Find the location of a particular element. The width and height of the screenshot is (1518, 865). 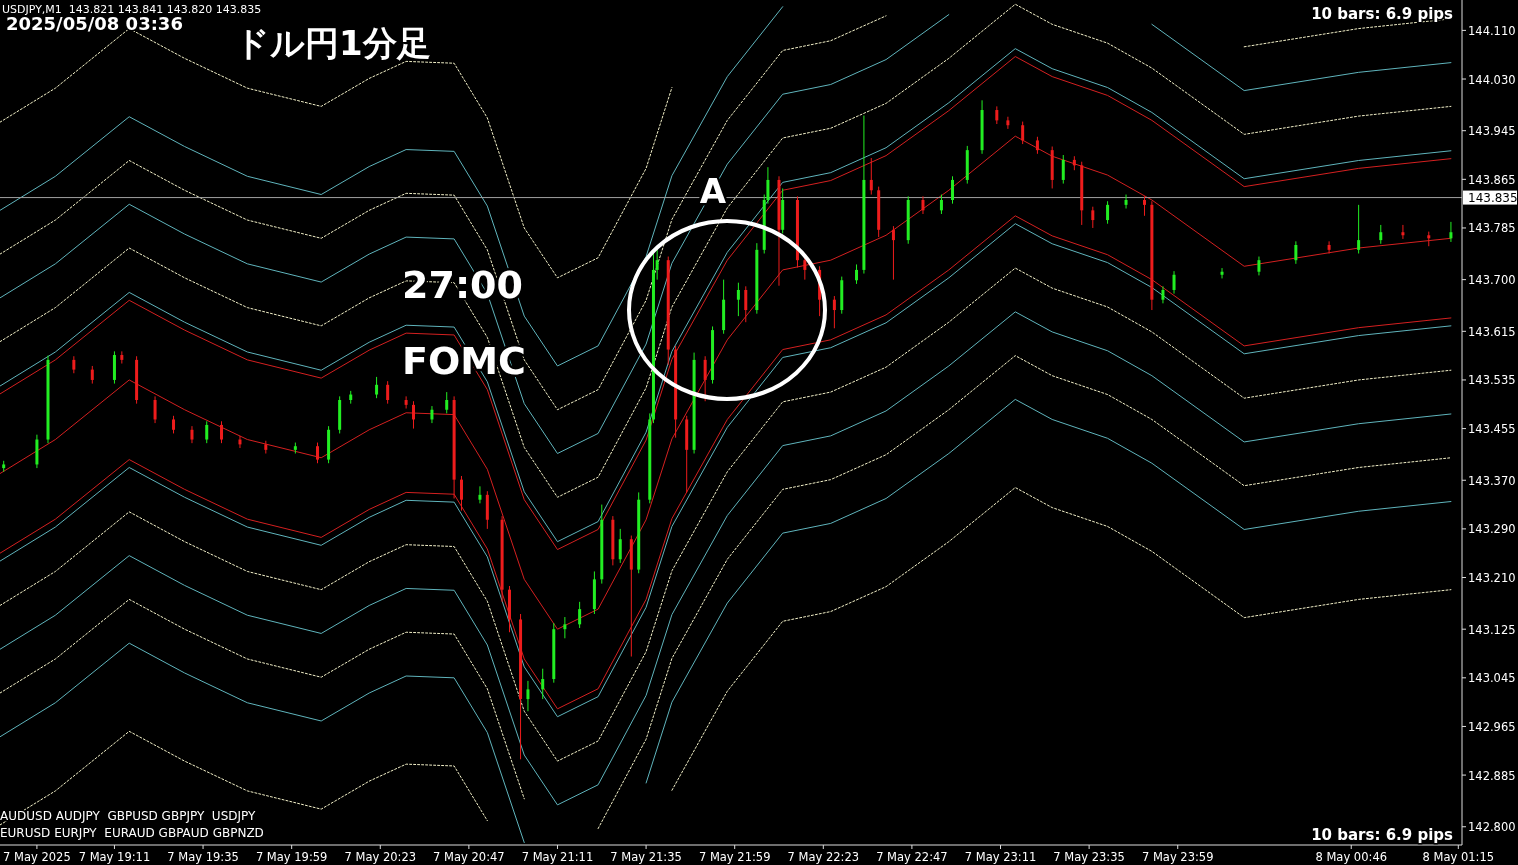

x-tick-label: 7 May 23:59 is located at coordinates (1177, 857).